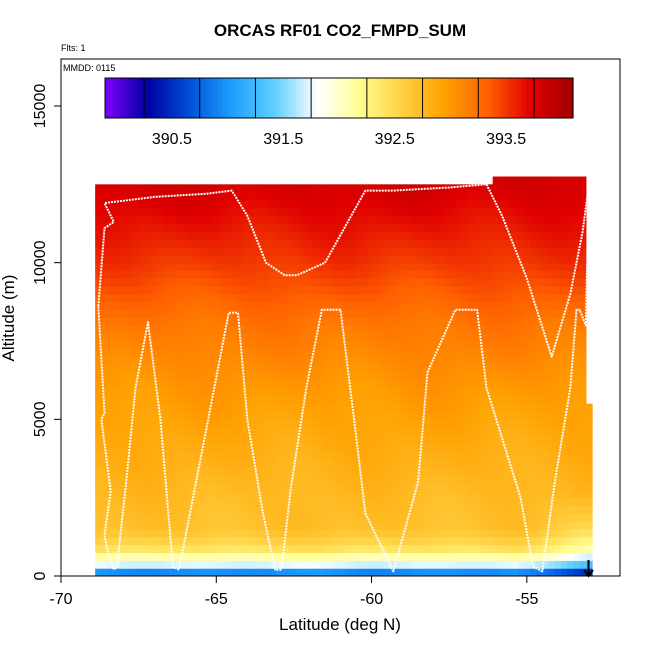  I want to click on heatmap-cell-1940, so click(334, 259).